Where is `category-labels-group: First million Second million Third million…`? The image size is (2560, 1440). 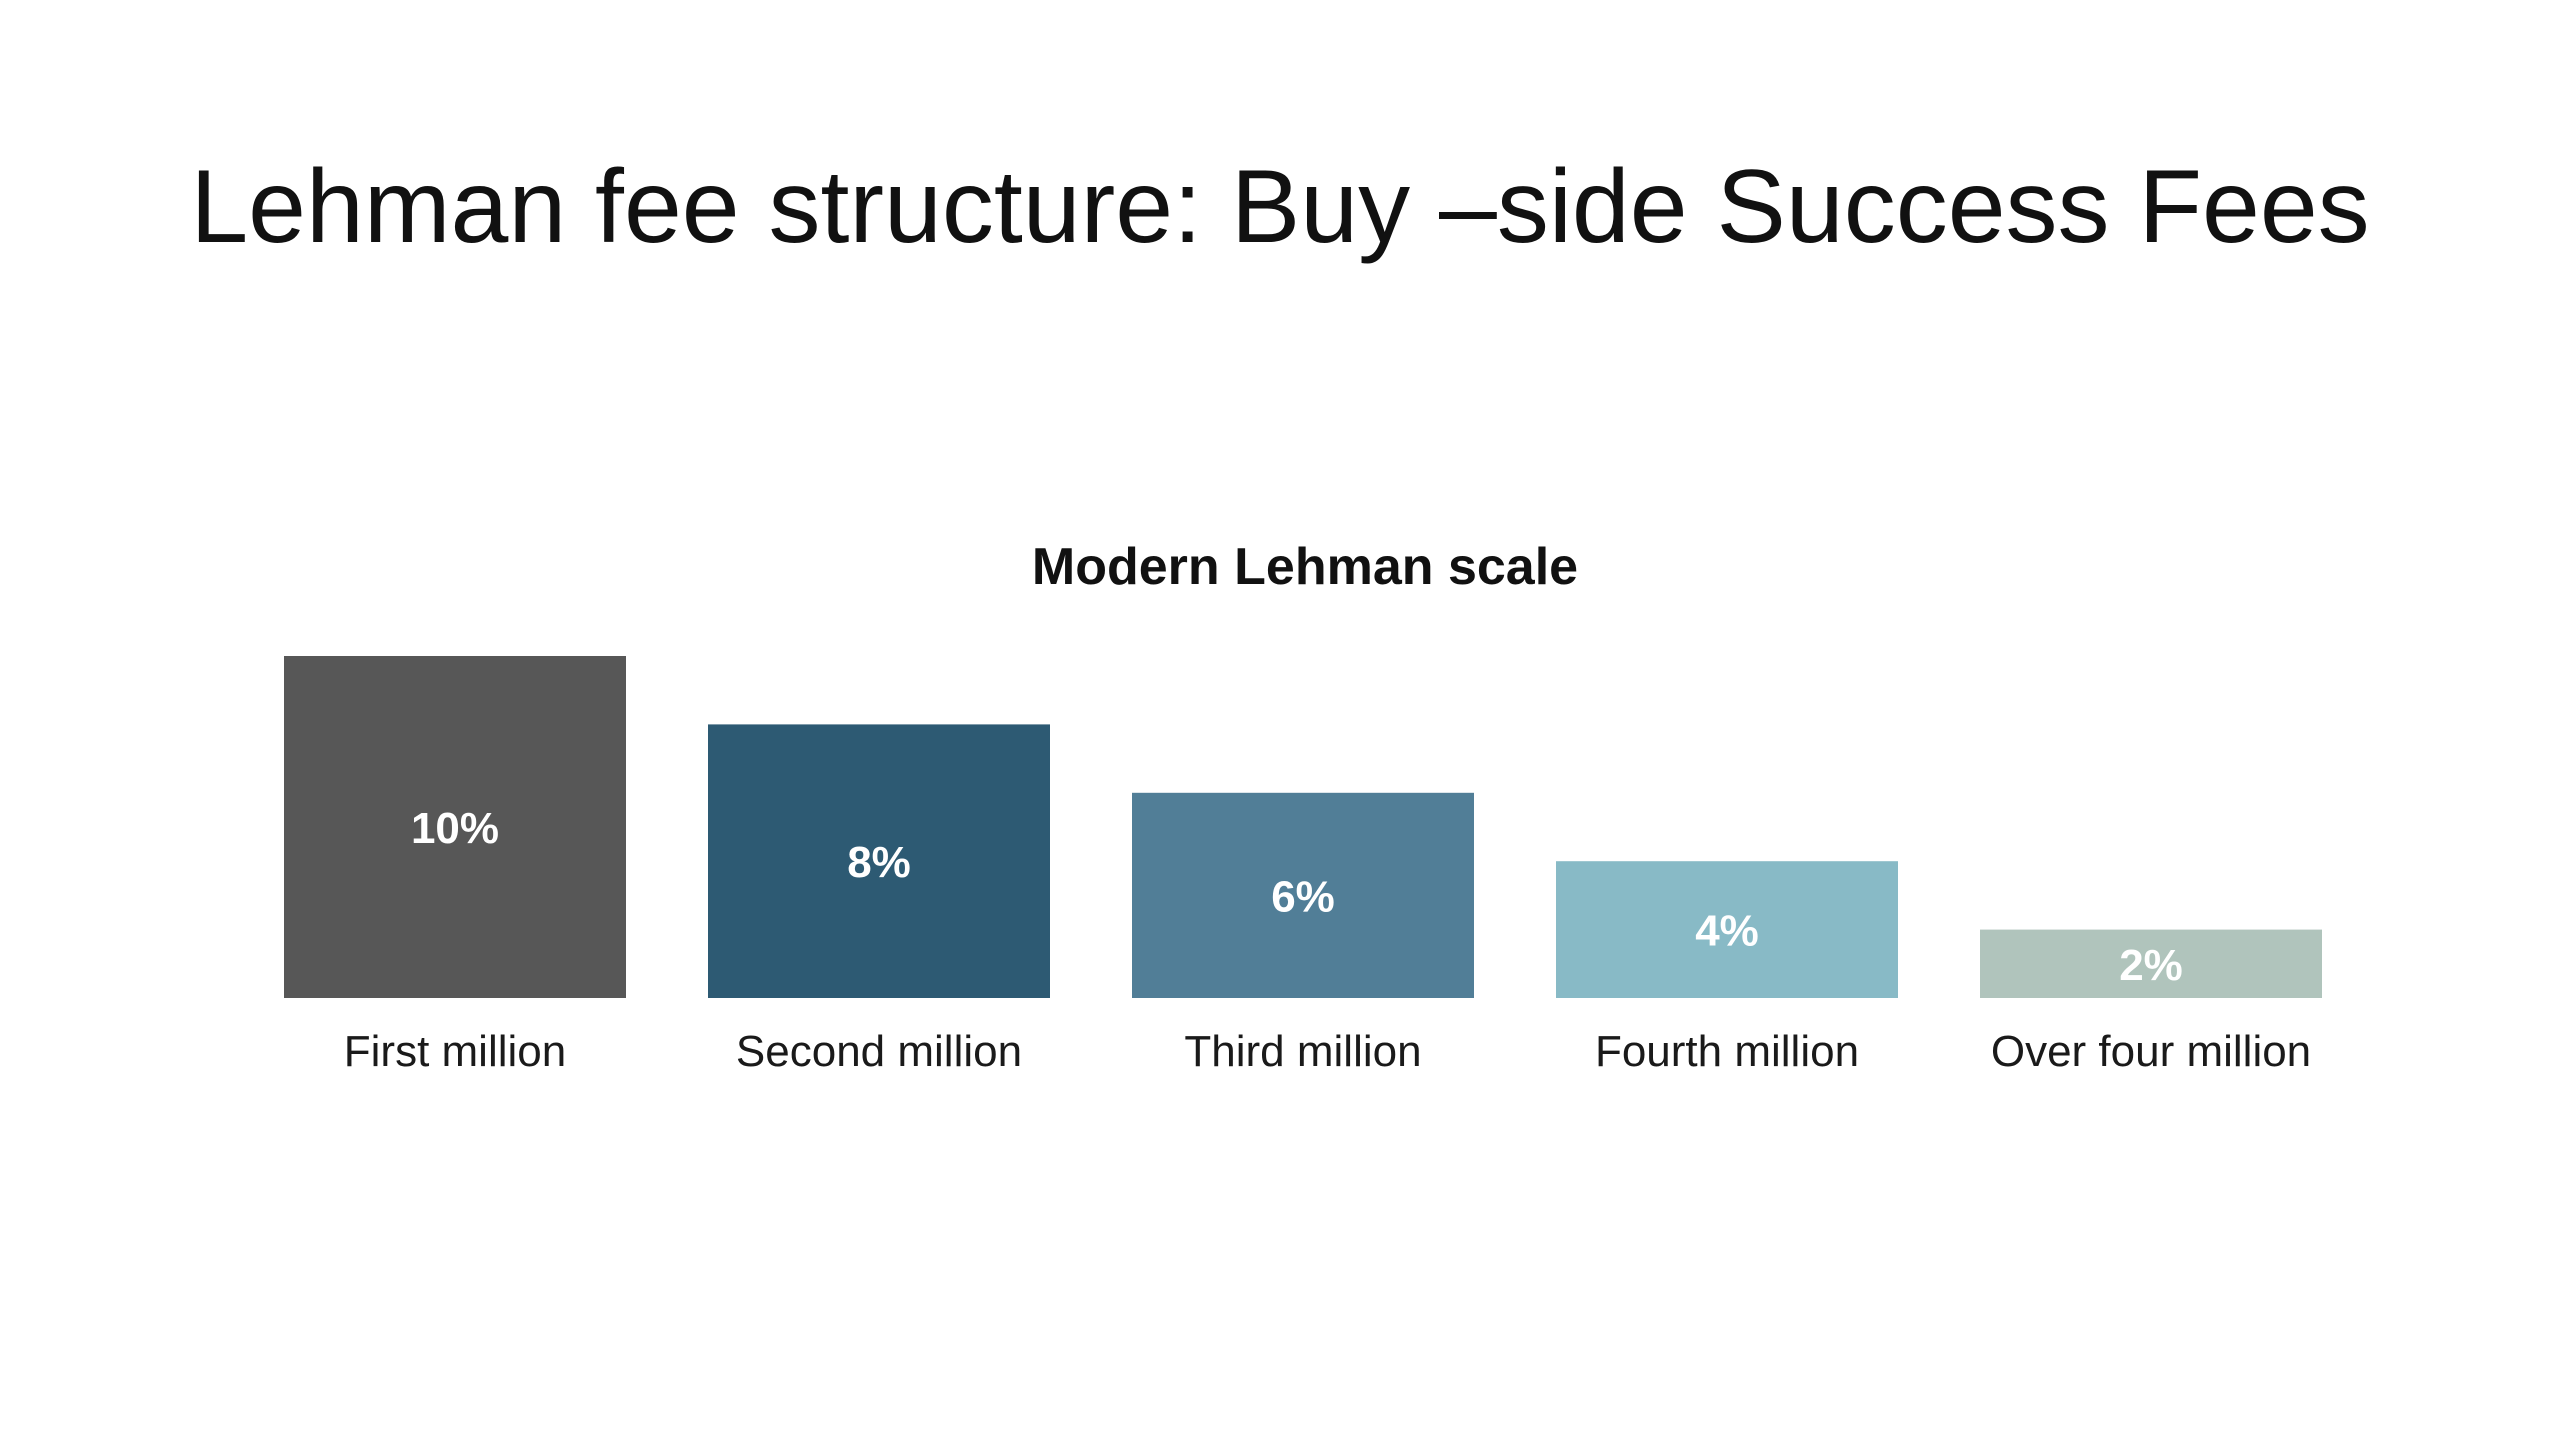 category-labels-group: First million Second million Third million… is located at coordinates (1327, 1051).